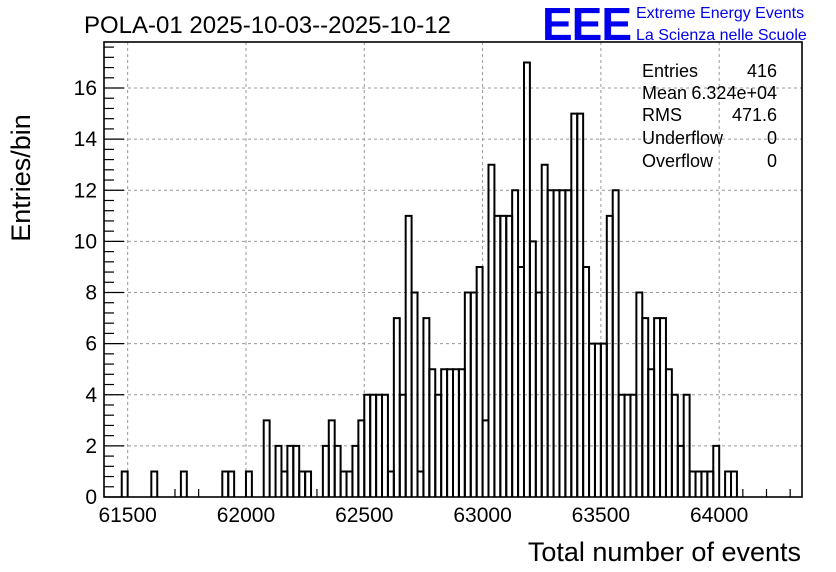 This screenshot has width=836, height=572. Describe the element at coordinates (683, 138) in the screenshot. I see `stats-label: Underflow` at that location.